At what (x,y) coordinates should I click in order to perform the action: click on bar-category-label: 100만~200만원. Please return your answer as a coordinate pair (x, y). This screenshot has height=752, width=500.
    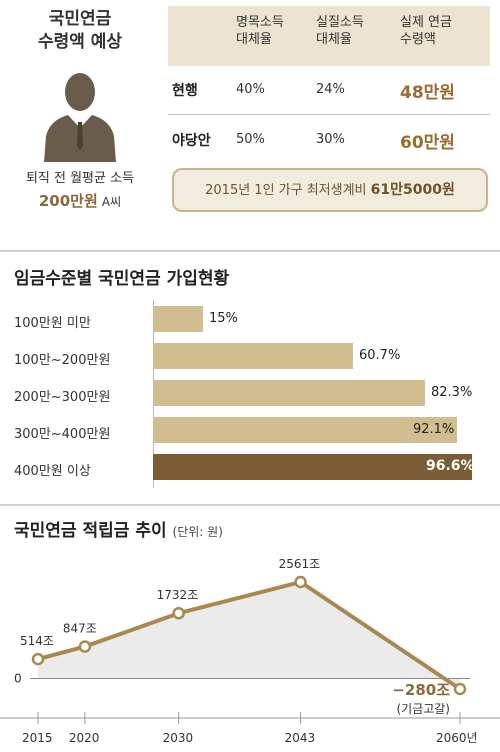
    Looking at the image, I should click on (62, 360).